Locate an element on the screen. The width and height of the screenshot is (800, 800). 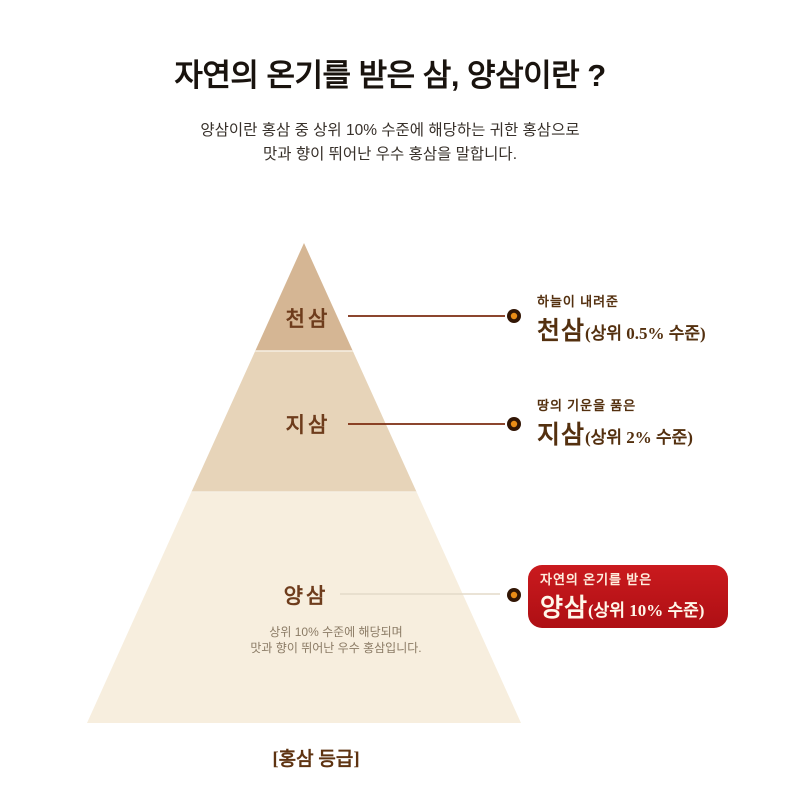
annotation-jisam: 땅의 기운을 품은 지삼(상위 2% 수준) is located at coordinates (615, 424).